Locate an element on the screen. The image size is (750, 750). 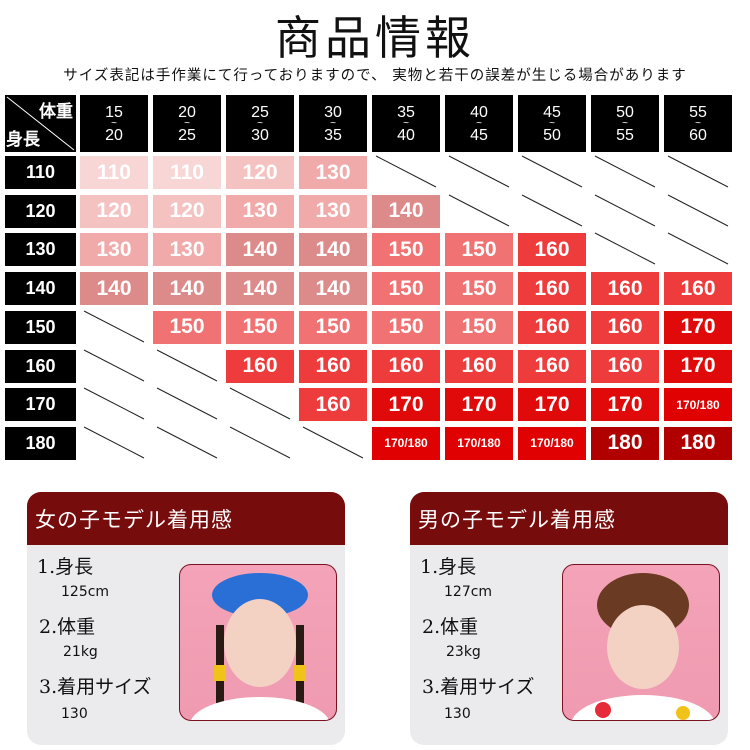
height-row-header: 160 is located at coordinates (40, 366).